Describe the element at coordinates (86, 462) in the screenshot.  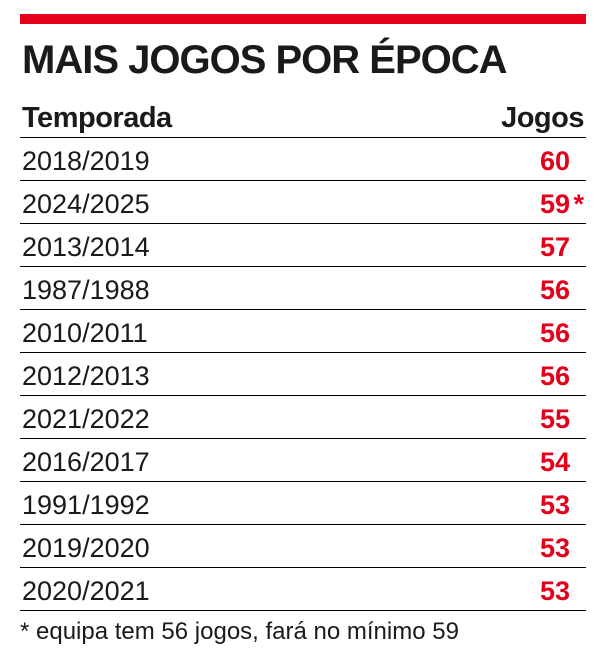
I see `season-cell: 2016/2017` at that location.